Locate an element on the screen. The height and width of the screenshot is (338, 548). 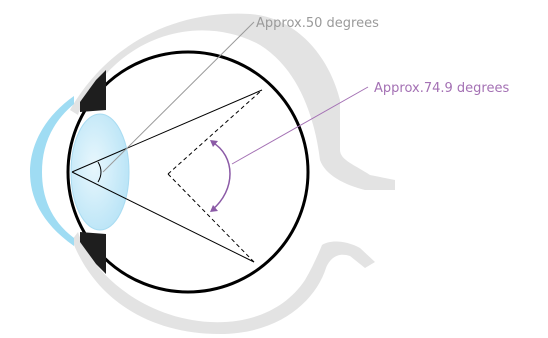
angle-arc-large is located at coordinates (221, 176).